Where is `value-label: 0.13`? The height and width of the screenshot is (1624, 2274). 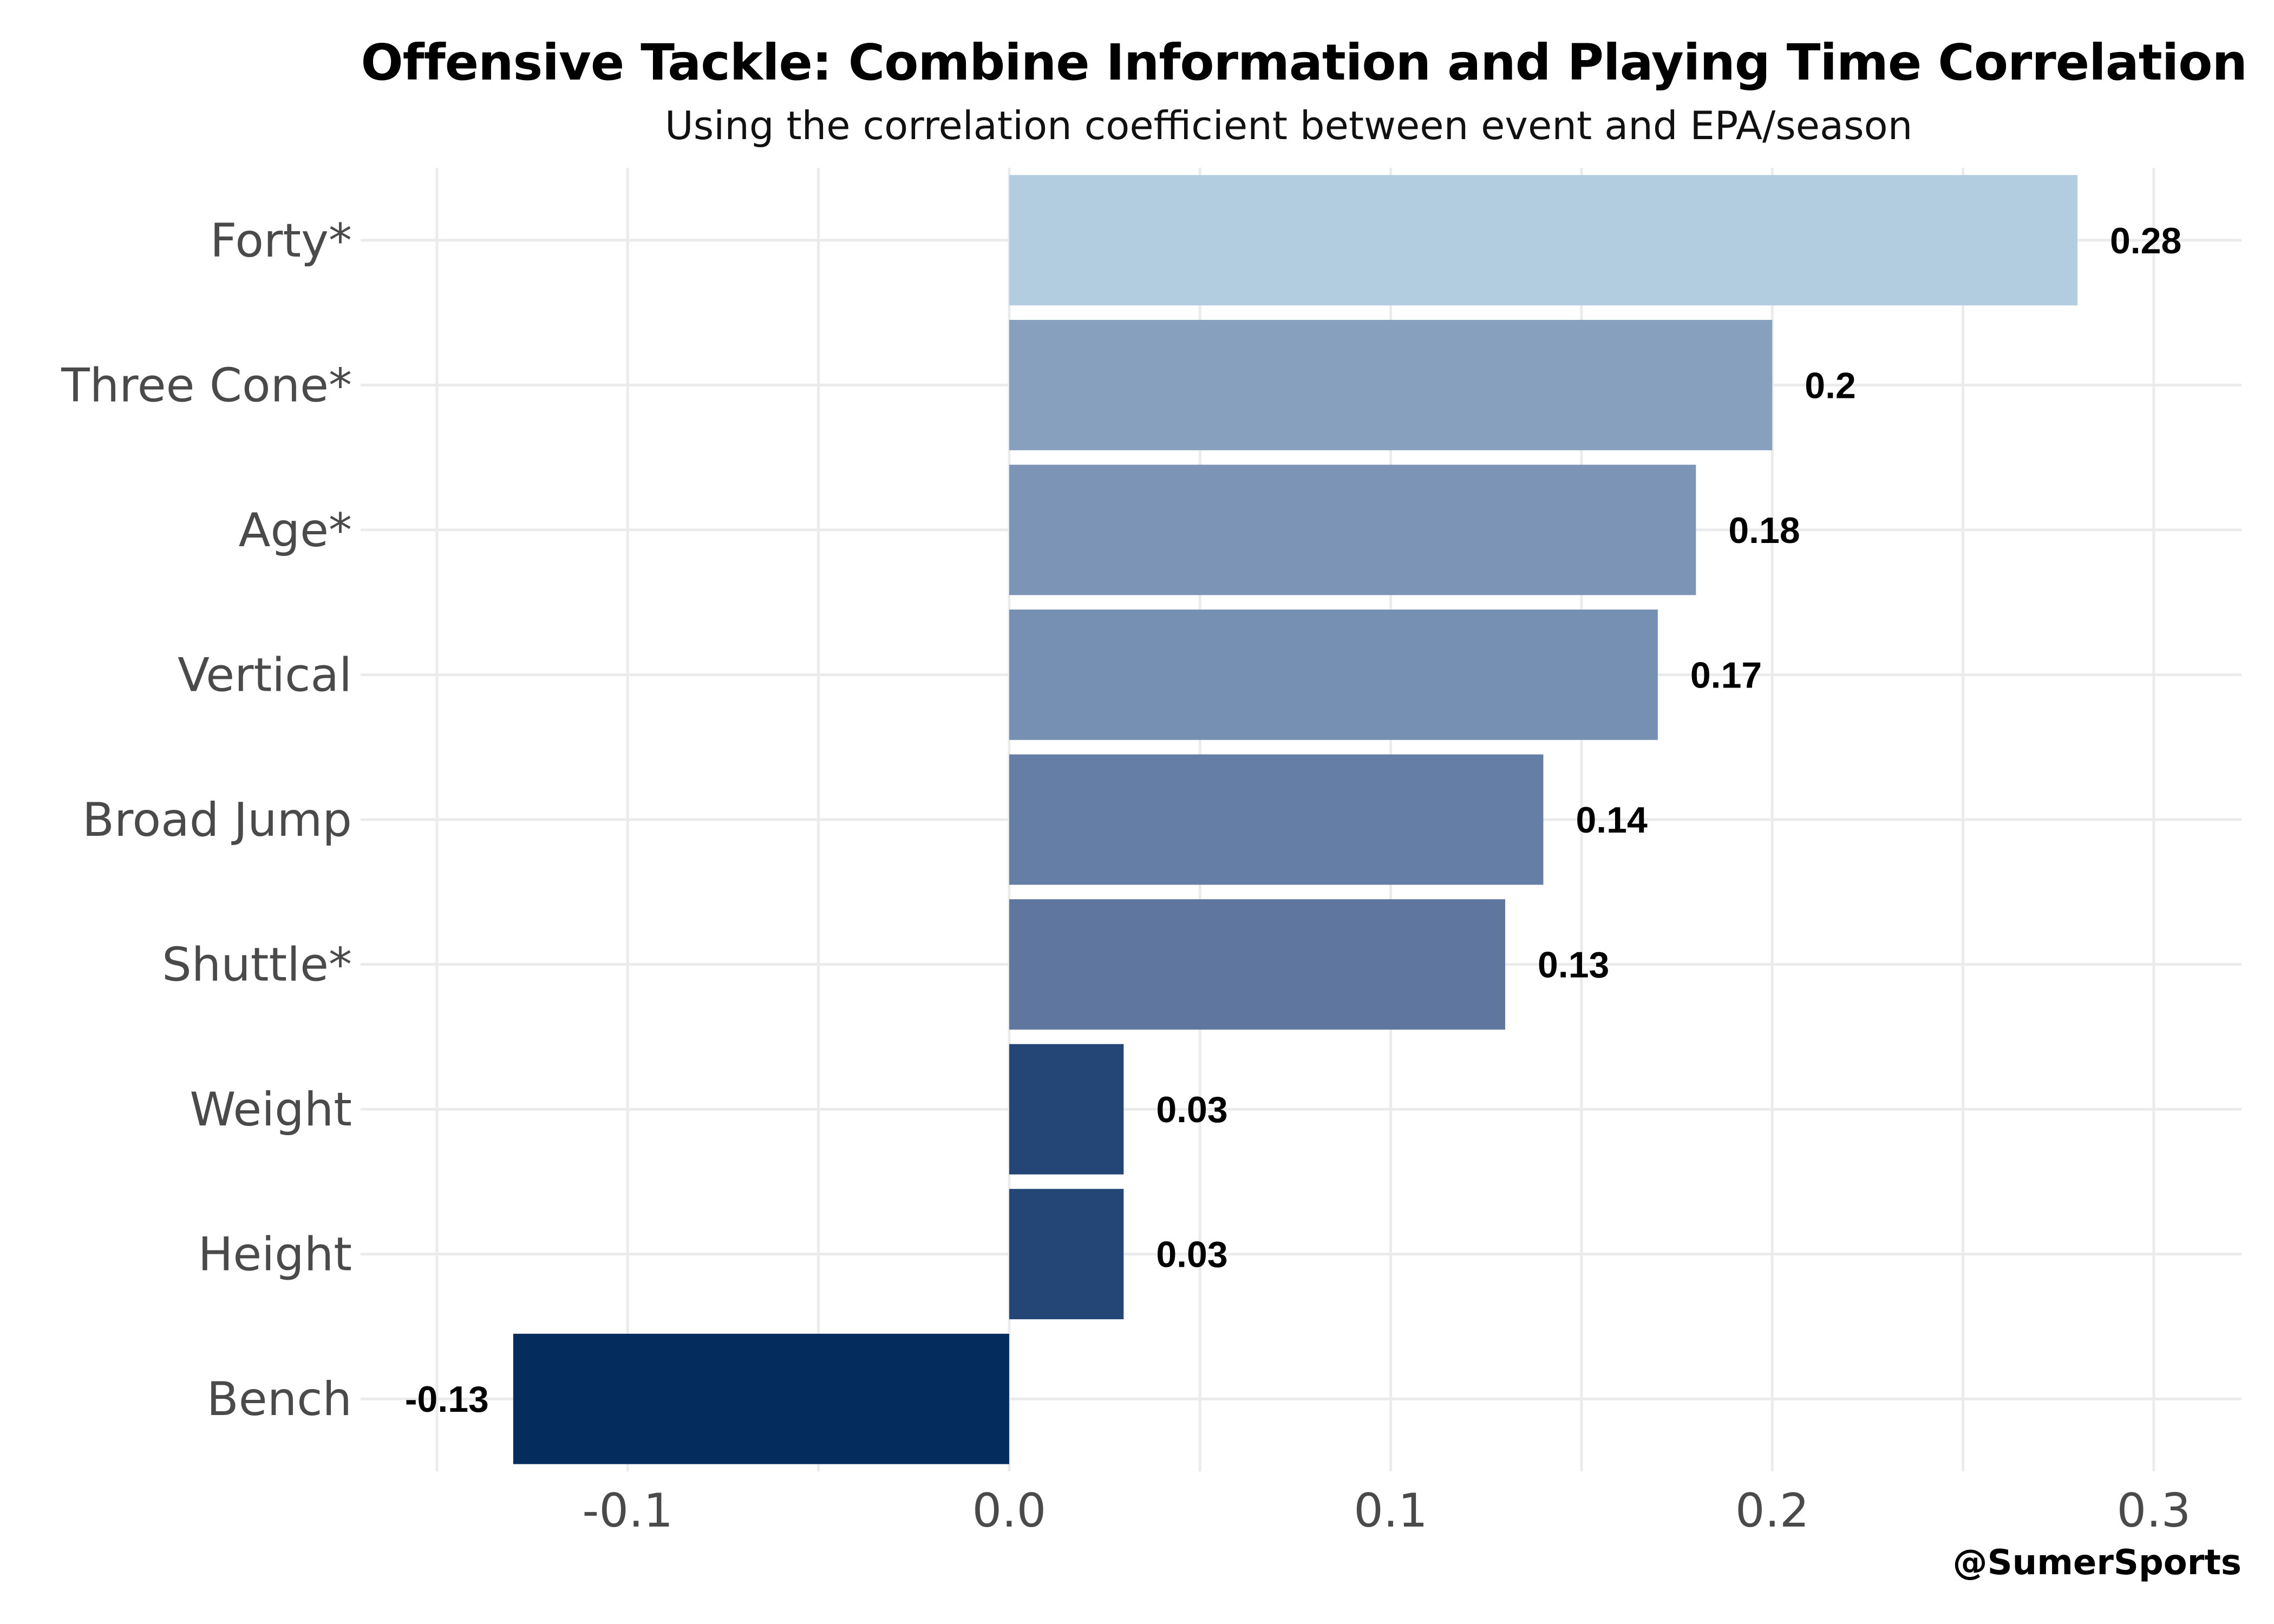
value-label: 0.13 is located at coordinates (1574, 966).